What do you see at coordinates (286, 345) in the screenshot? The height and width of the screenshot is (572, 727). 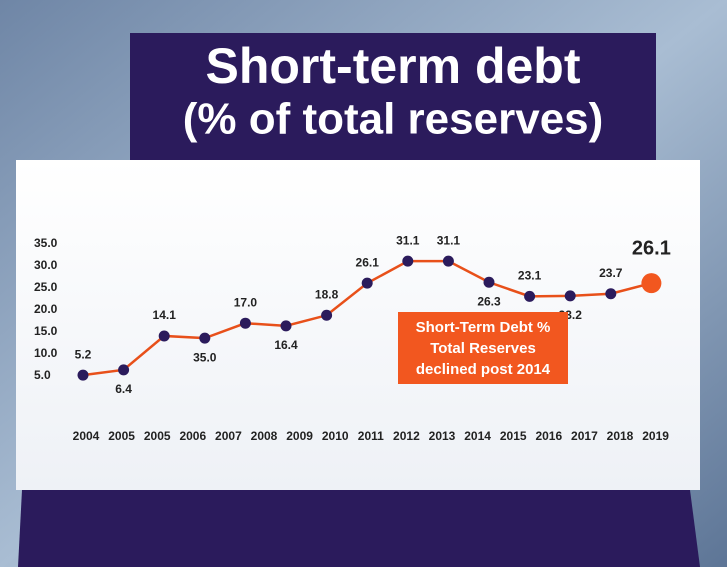 I see `data-label: 16.4` at bounding box center [286, 345].